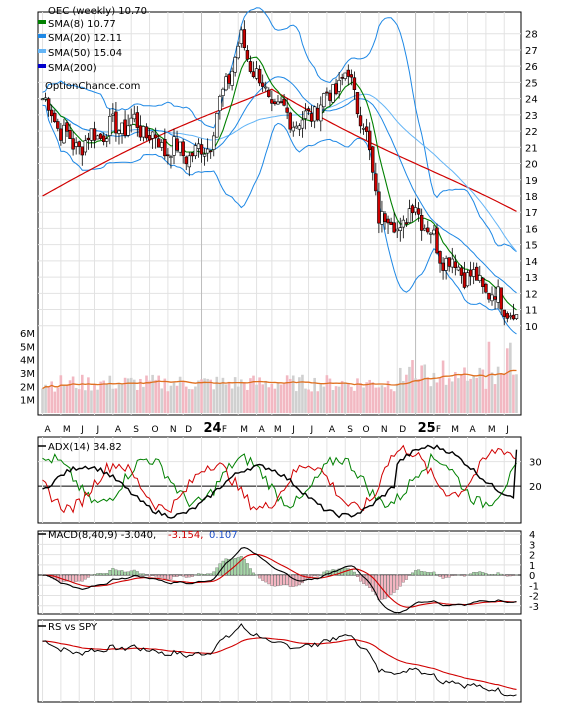 This screenshot has height=706, width=566. I want to click on legend-entry-sma20: SMA(20) 12.11, so click(80, 38).